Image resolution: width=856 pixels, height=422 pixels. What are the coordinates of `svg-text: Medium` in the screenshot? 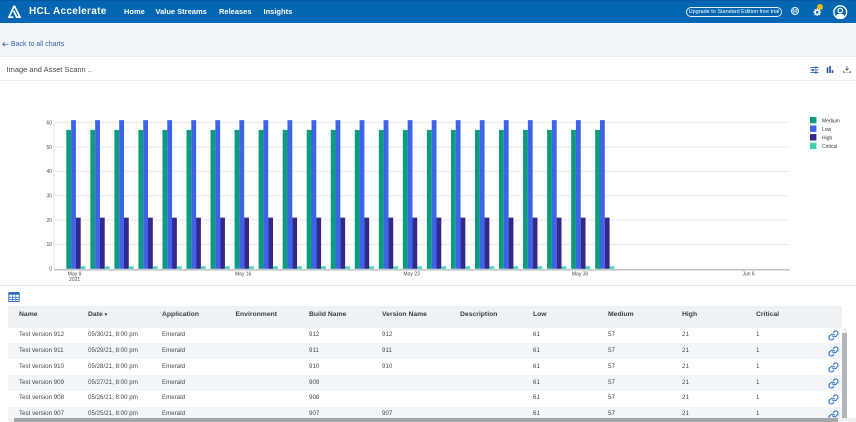 It's located at (831, 121).